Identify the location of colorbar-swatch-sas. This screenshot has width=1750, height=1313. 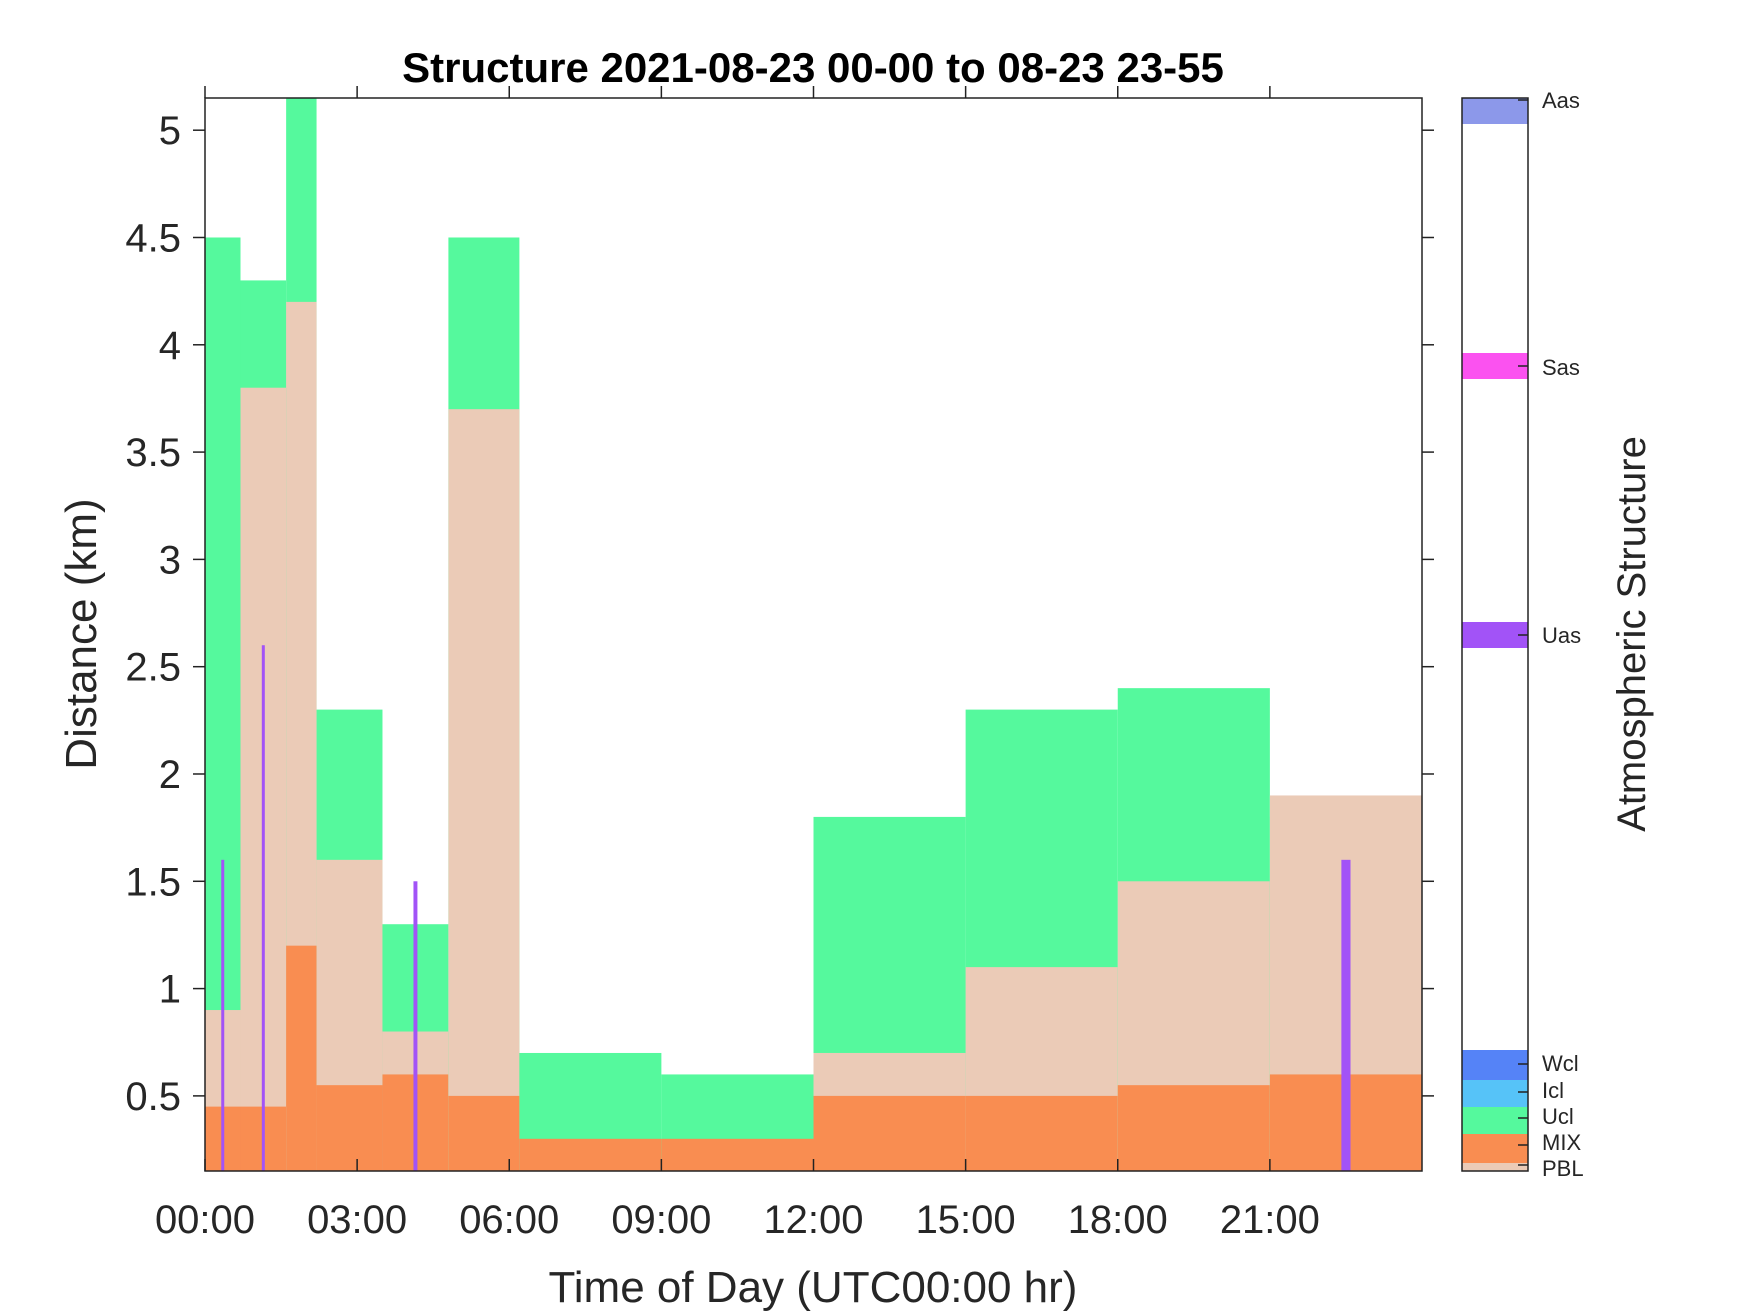
(1495, 366).